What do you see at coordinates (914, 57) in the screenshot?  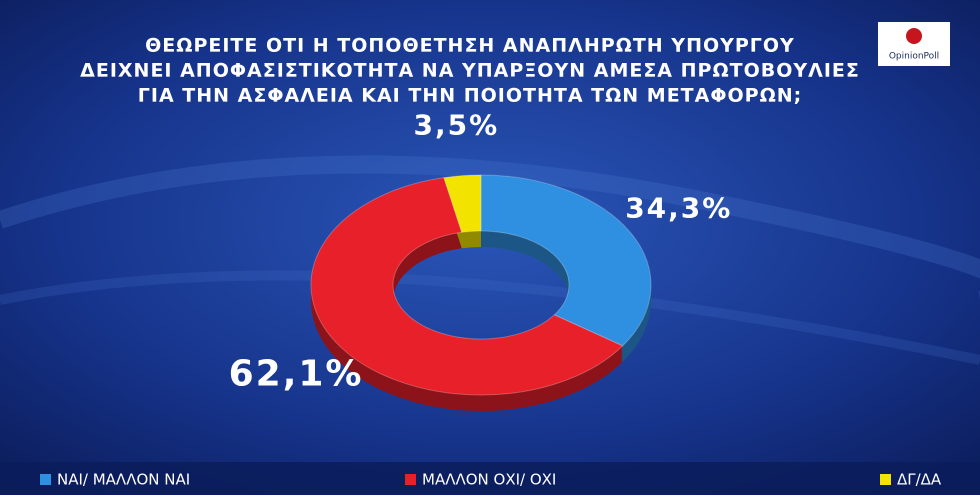 I see `logo-text: OpinionPoll` at bounding box center [914, 57].